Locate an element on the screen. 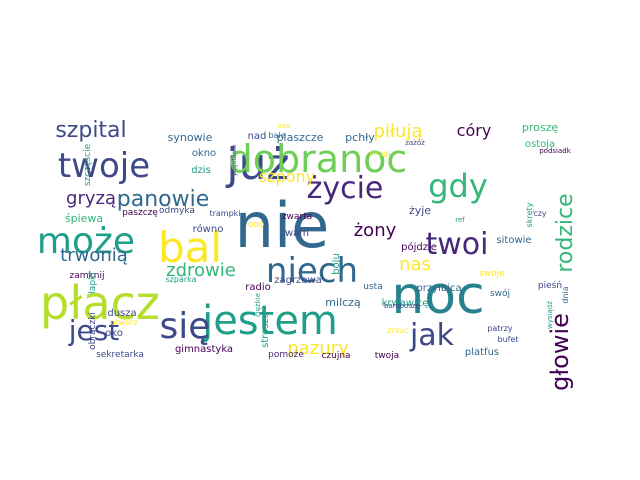  cloud-word: bale is located at coordinates (276, 135).